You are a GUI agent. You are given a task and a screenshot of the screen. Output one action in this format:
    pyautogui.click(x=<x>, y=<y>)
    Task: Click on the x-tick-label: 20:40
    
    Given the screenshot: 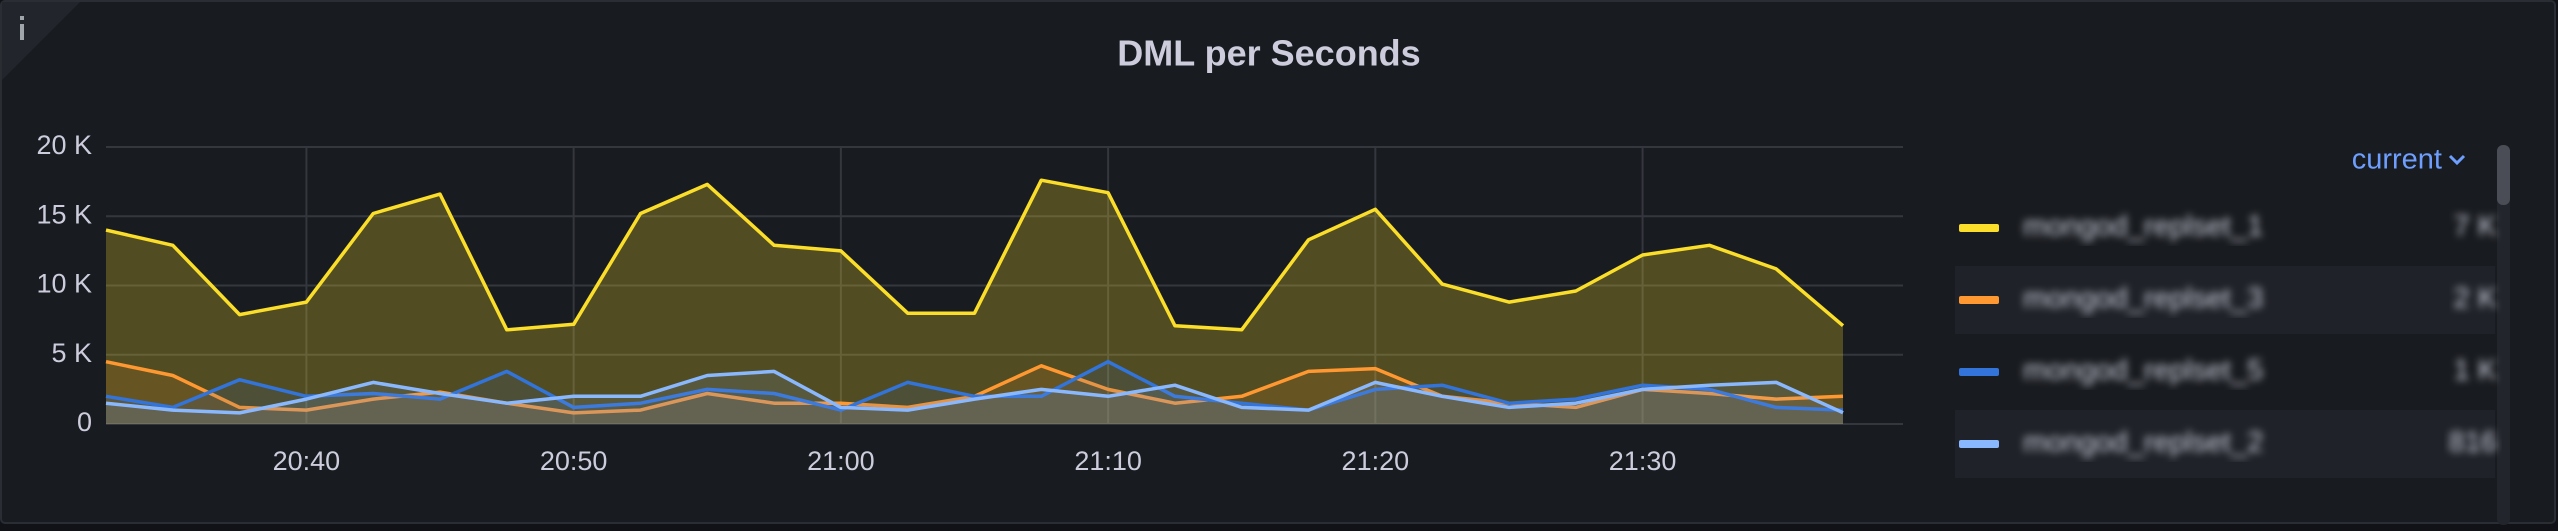 What is the action you would take?
    pyautogui.click(x=307, y=461)
    